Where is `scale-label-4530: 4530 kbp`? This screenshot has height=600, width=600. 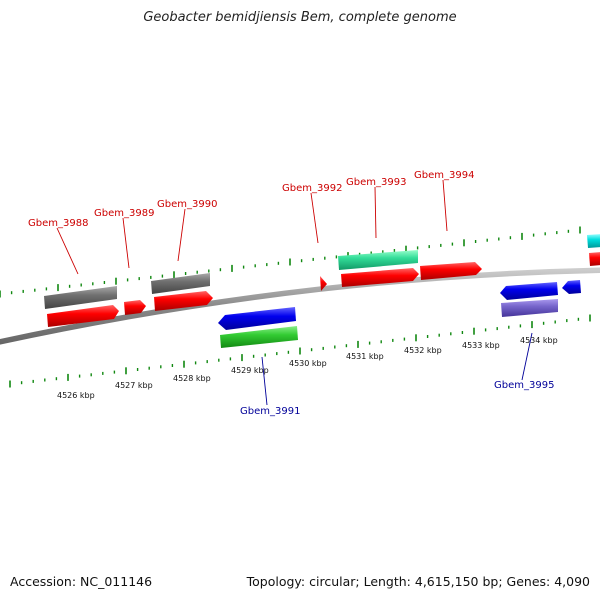 scale-label-4530: 4530 kbp is located at coordinates (308, 363).